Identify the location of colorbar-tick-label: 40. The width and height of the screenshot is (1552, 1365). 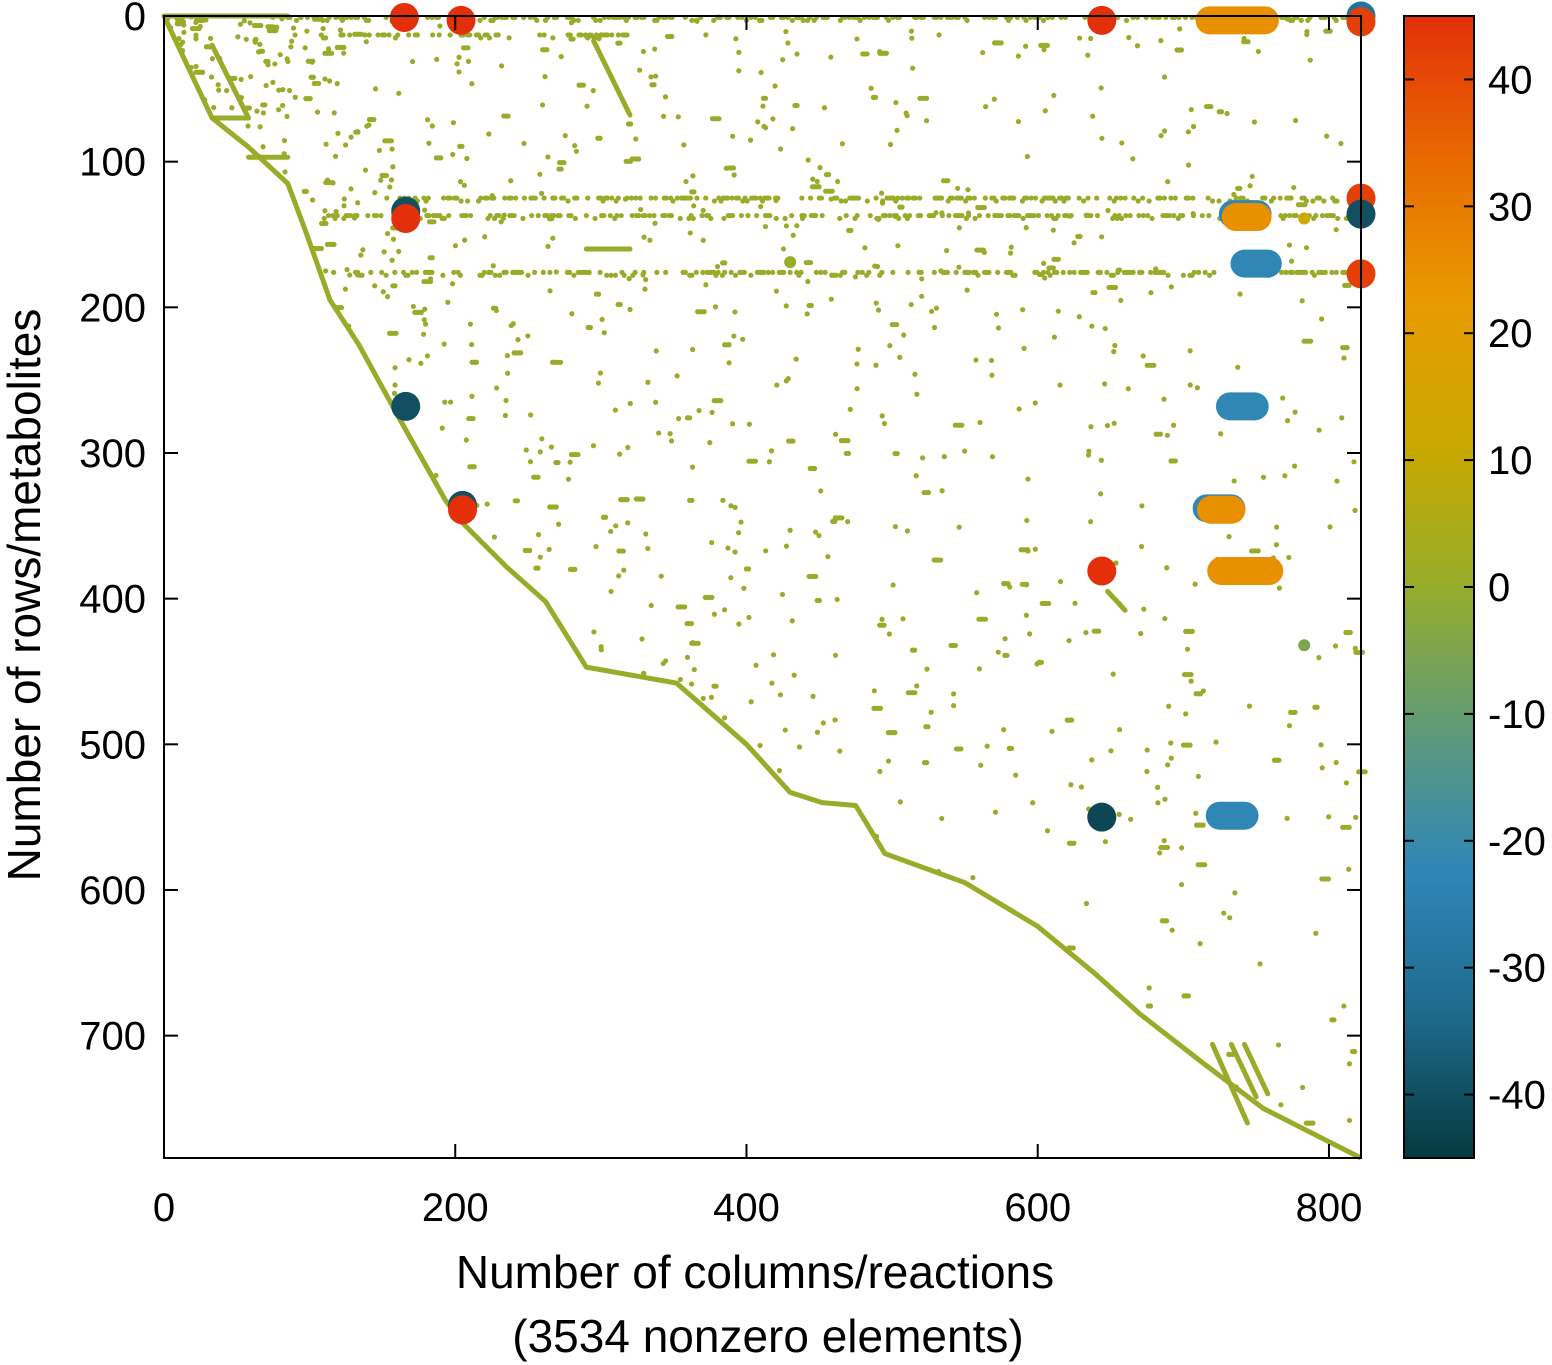
(1510, 80).